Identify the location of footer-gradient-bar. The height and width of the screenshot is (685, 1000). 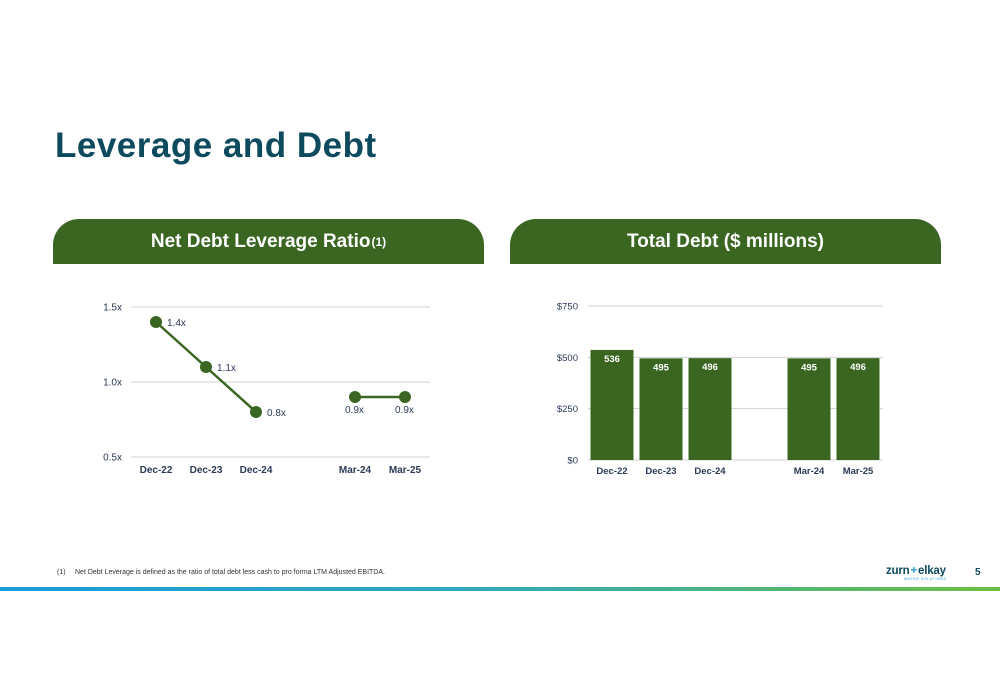
(500, 589).